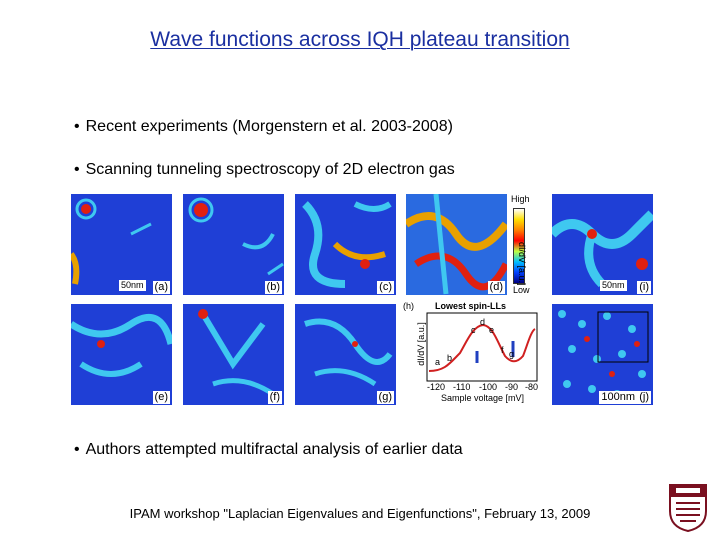 Image resolution: width=720 pixels, height=540 pixels. I want to click on spectrum-ylabel: dI/dV [a.u.], so click(420, 344).